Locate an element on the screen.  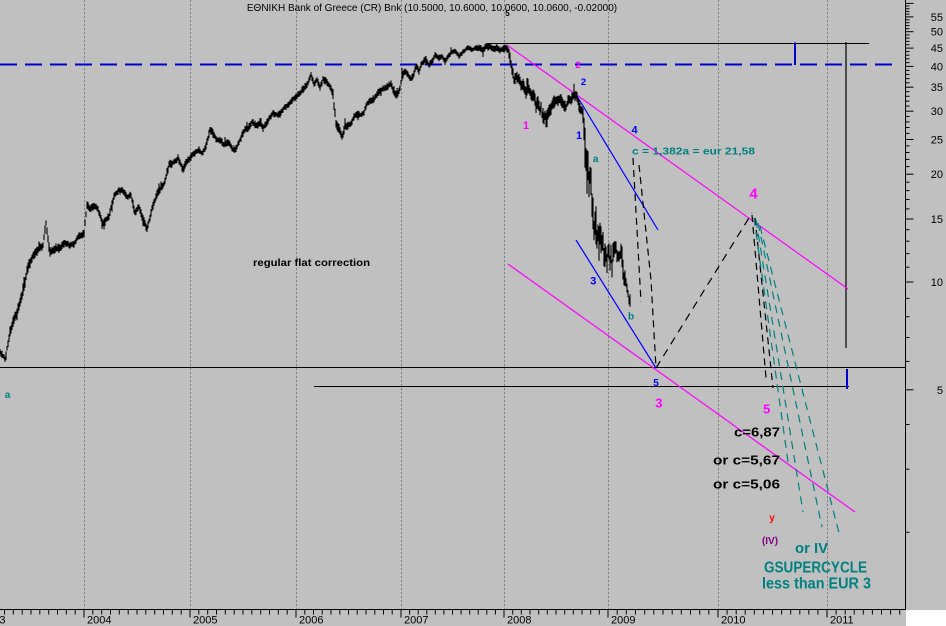
svg-text: 10 is located at coordinates (937, 283).